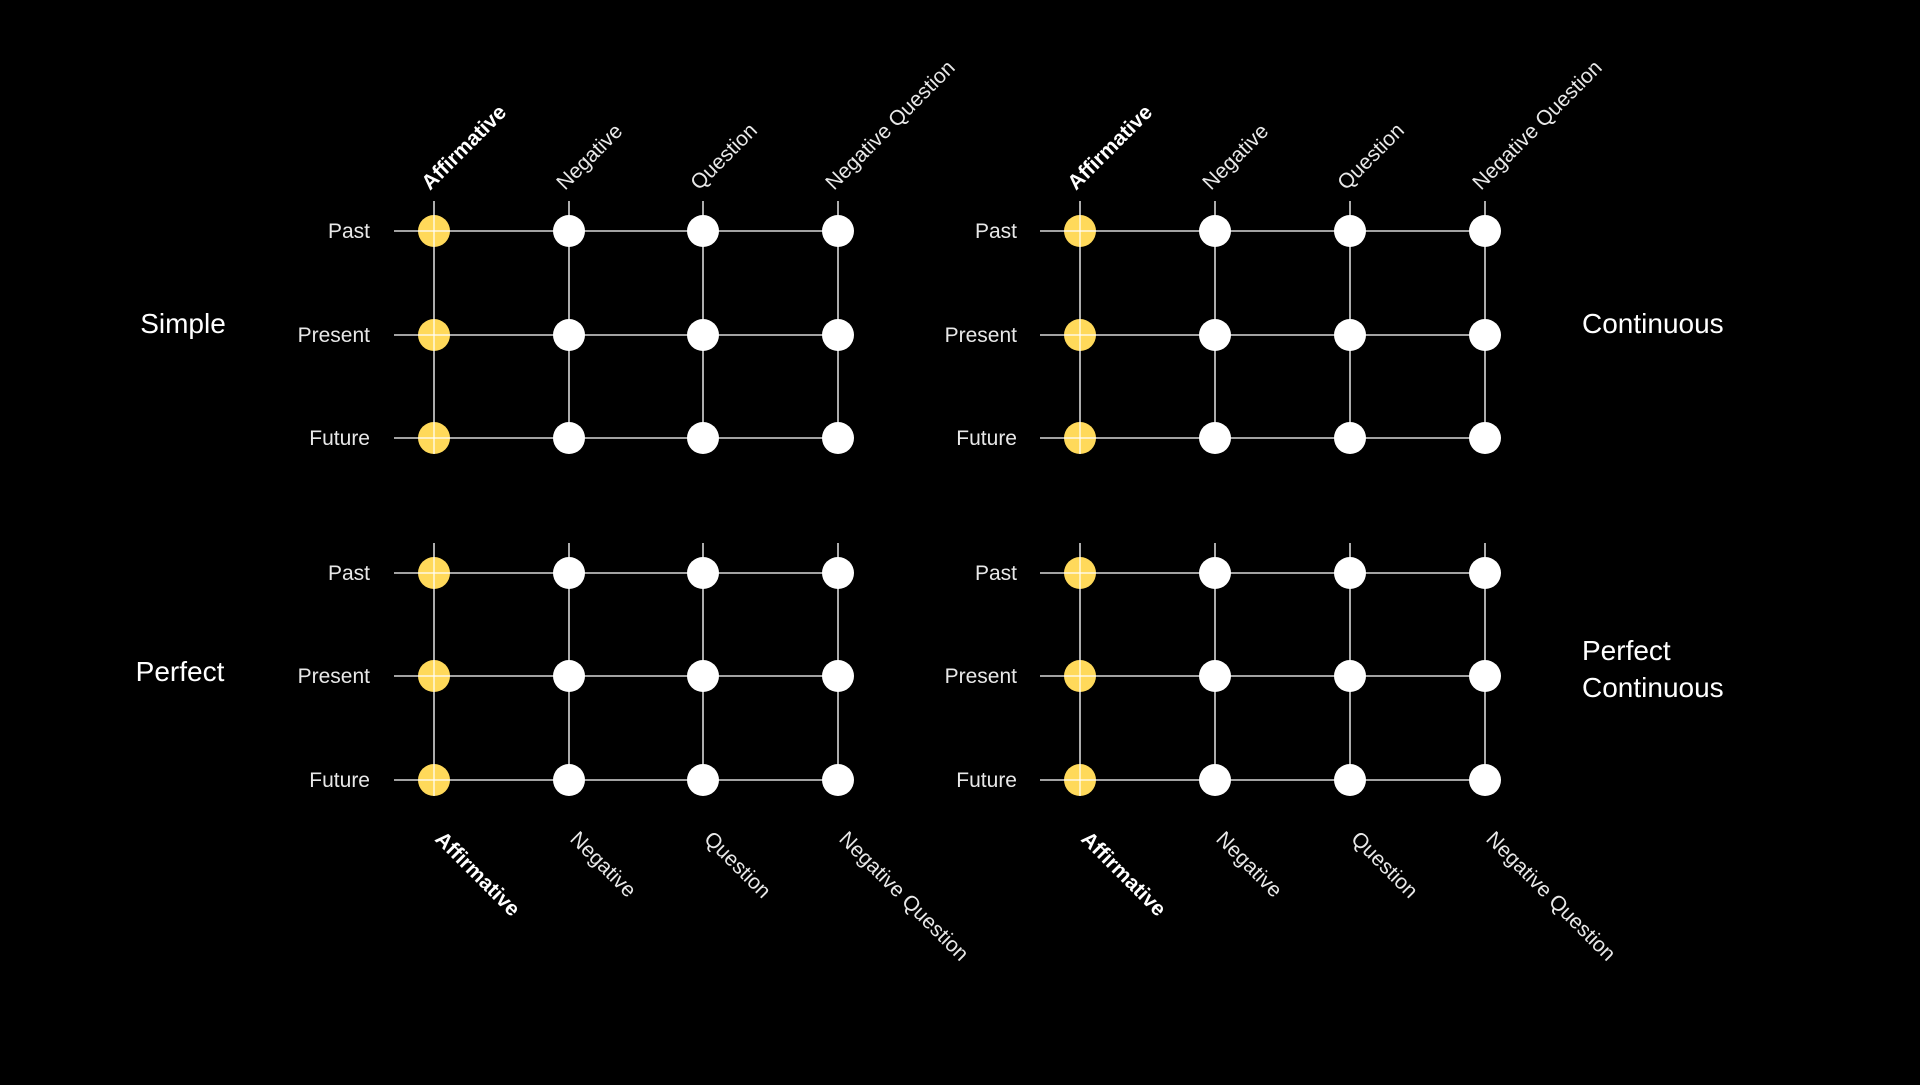 The image size is (1920, 1085). Describe the element at coordinates (890, 125) in the screenshot. I see `simple-col-label-negative-question: Negative Question` at that location.